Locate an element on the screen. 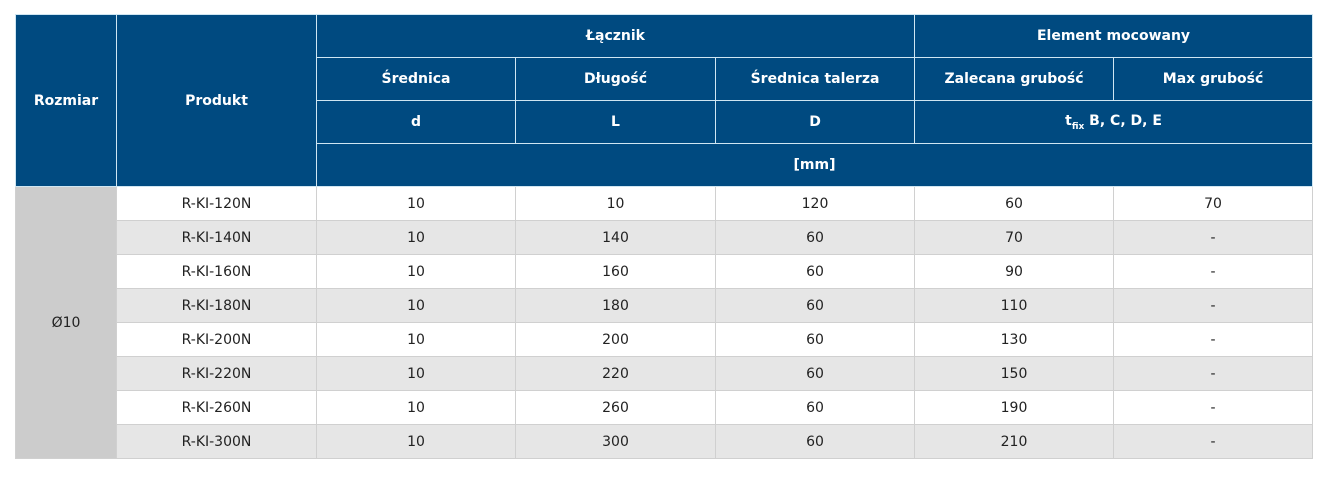 The width and height of the screenshot is (1331, 493). table-row: R-KI-220N 10 220 60 150- is located at coordinates (665, 373).